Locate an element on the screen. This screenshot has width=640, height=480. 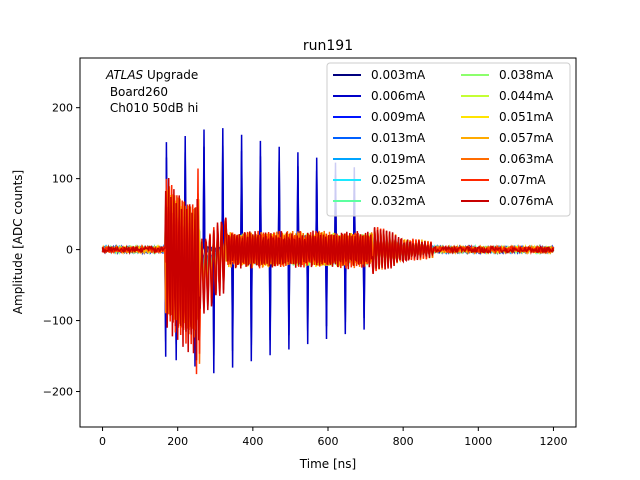
x-tick-label: 200 is located at coordinates (177, 441).